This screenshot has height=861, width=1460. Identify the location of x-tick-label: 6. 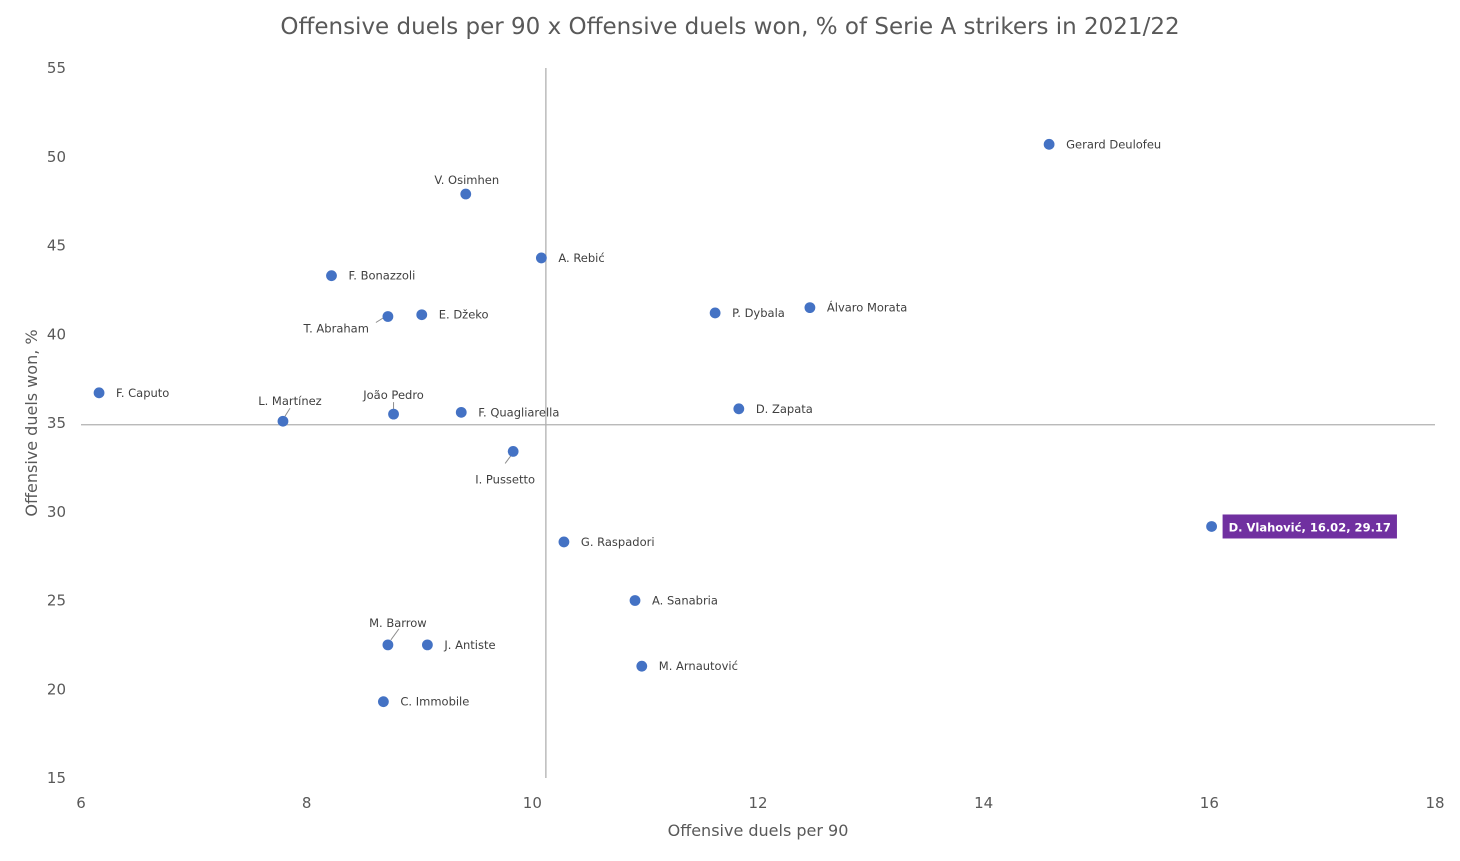
(81, 803).